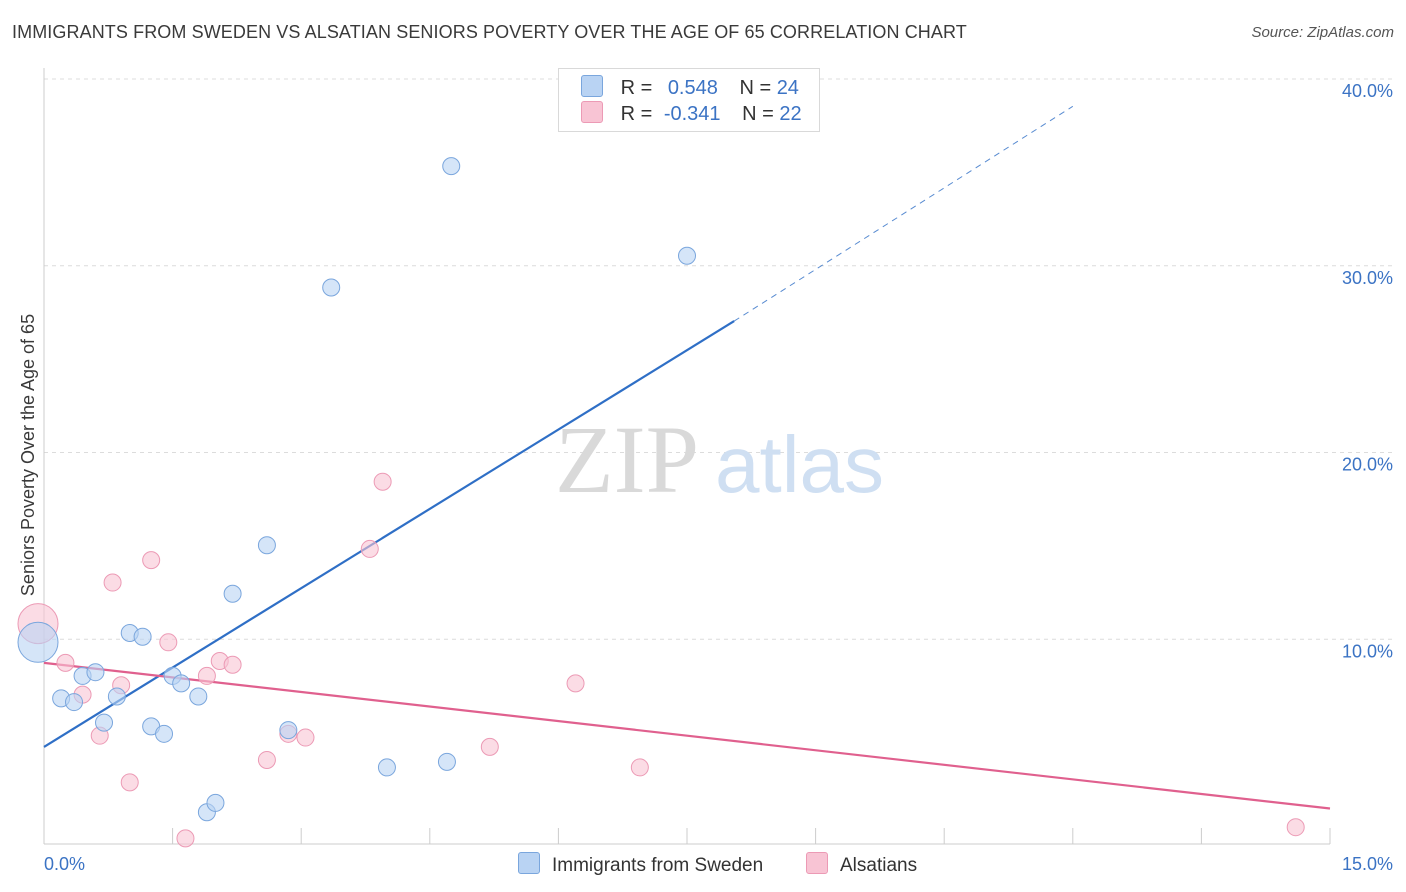 Image resolution: width=1406 pixels, height=892 pixels. I want to click on alsatians-swatch, so click(592, 112).